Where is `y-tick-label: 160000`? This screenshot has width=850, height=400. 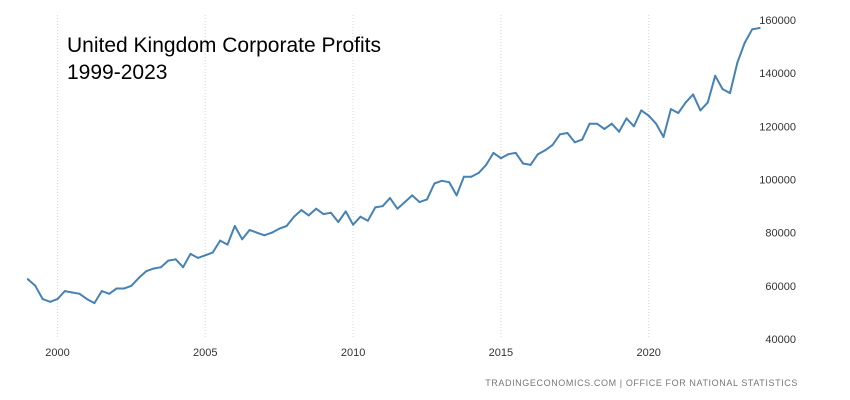
y-tick-label: 160000 is located at coordinates (777, 21).